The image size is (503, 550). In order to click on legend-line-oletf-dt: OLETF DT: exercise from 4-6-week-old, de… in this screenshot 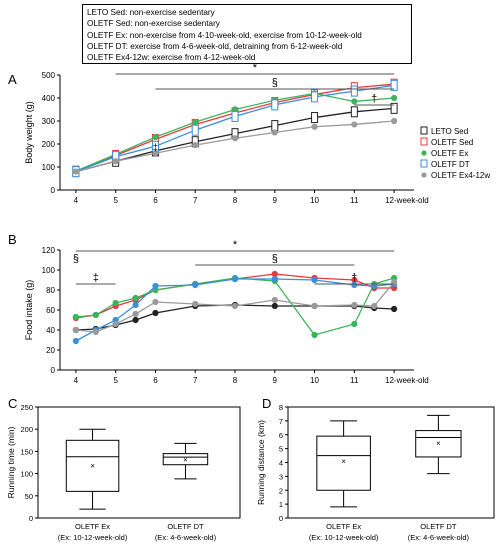, I will do `click(215, 46)`.